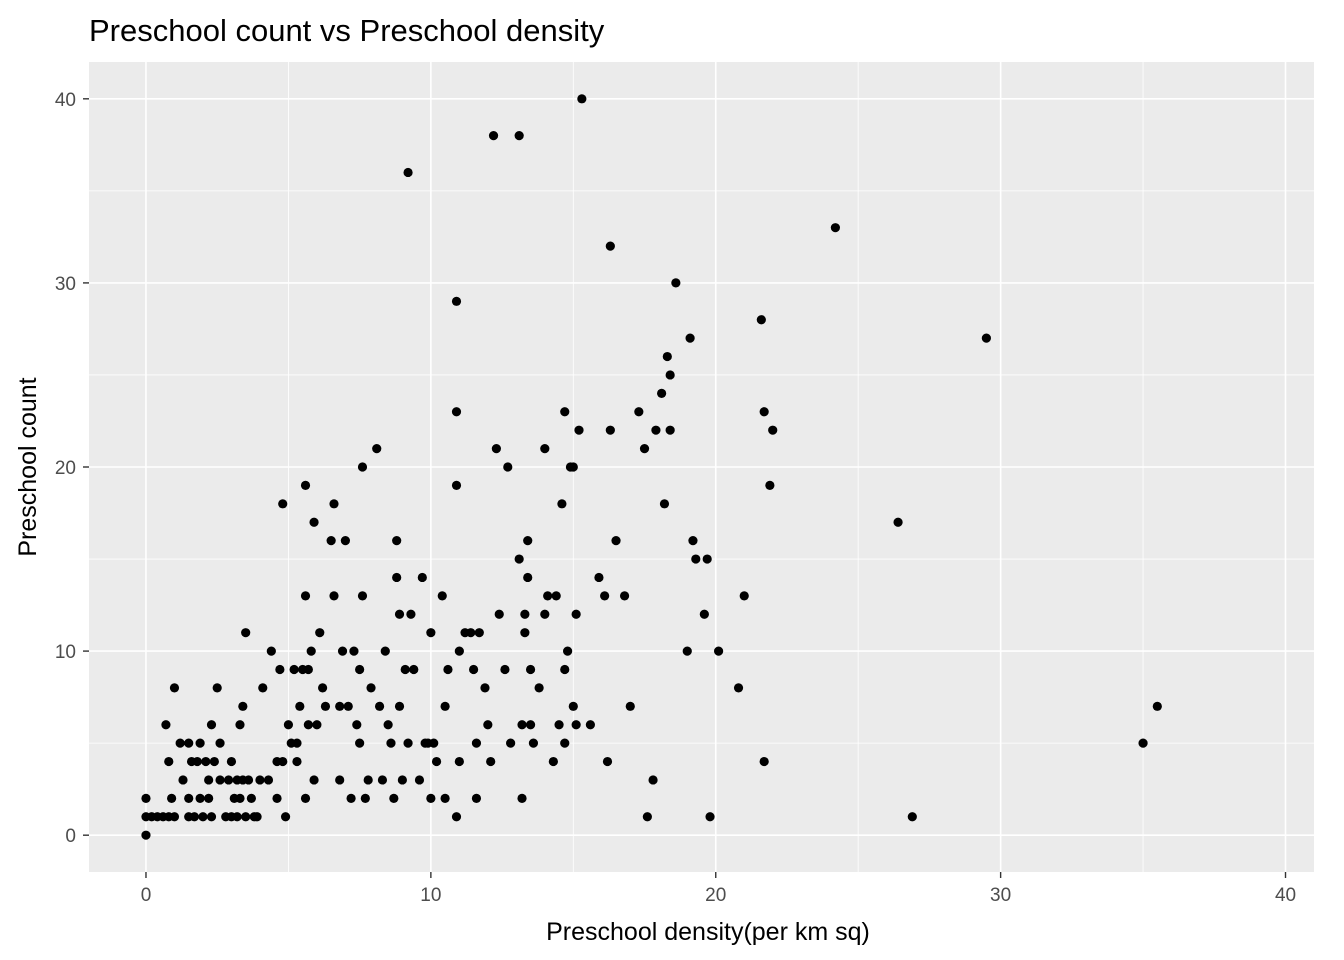 The height and width of the screenshot is (960, 1344). Describe the element at coordinates (70, 836) in the screenshot. I see `y-tick-label: 0` at that location.